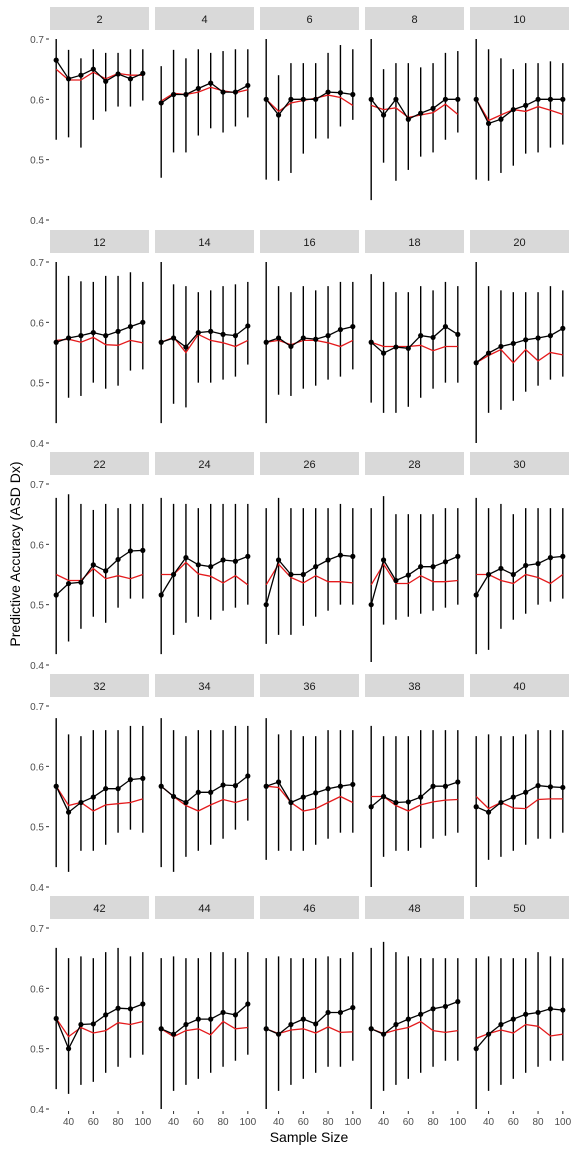 This screenshot has width=576, height=1152. I want to click on panel-10: 10, so click(519, 94).